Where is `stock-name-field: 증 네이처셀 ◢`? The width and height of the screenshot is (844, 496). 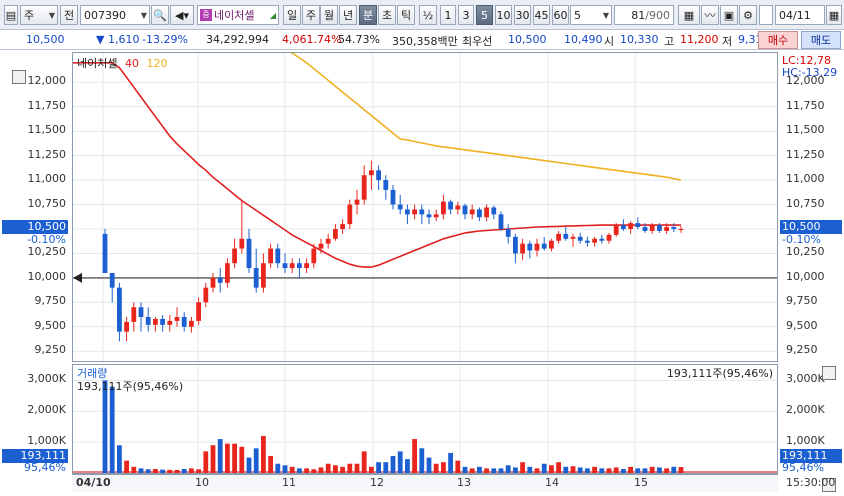
stock-name-field: 증 네이처셀 ◢ is located at coordinates (238, 15).